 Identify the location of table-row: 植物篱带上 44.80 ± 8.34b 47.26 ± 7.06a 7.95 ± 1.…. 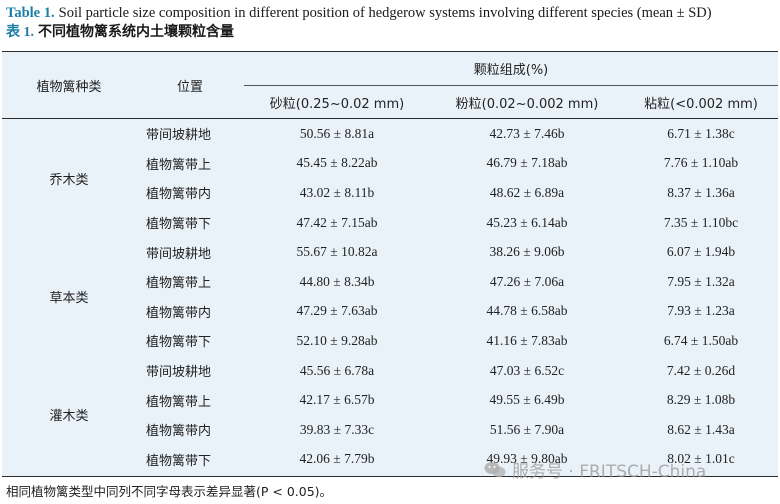
(390, 282).